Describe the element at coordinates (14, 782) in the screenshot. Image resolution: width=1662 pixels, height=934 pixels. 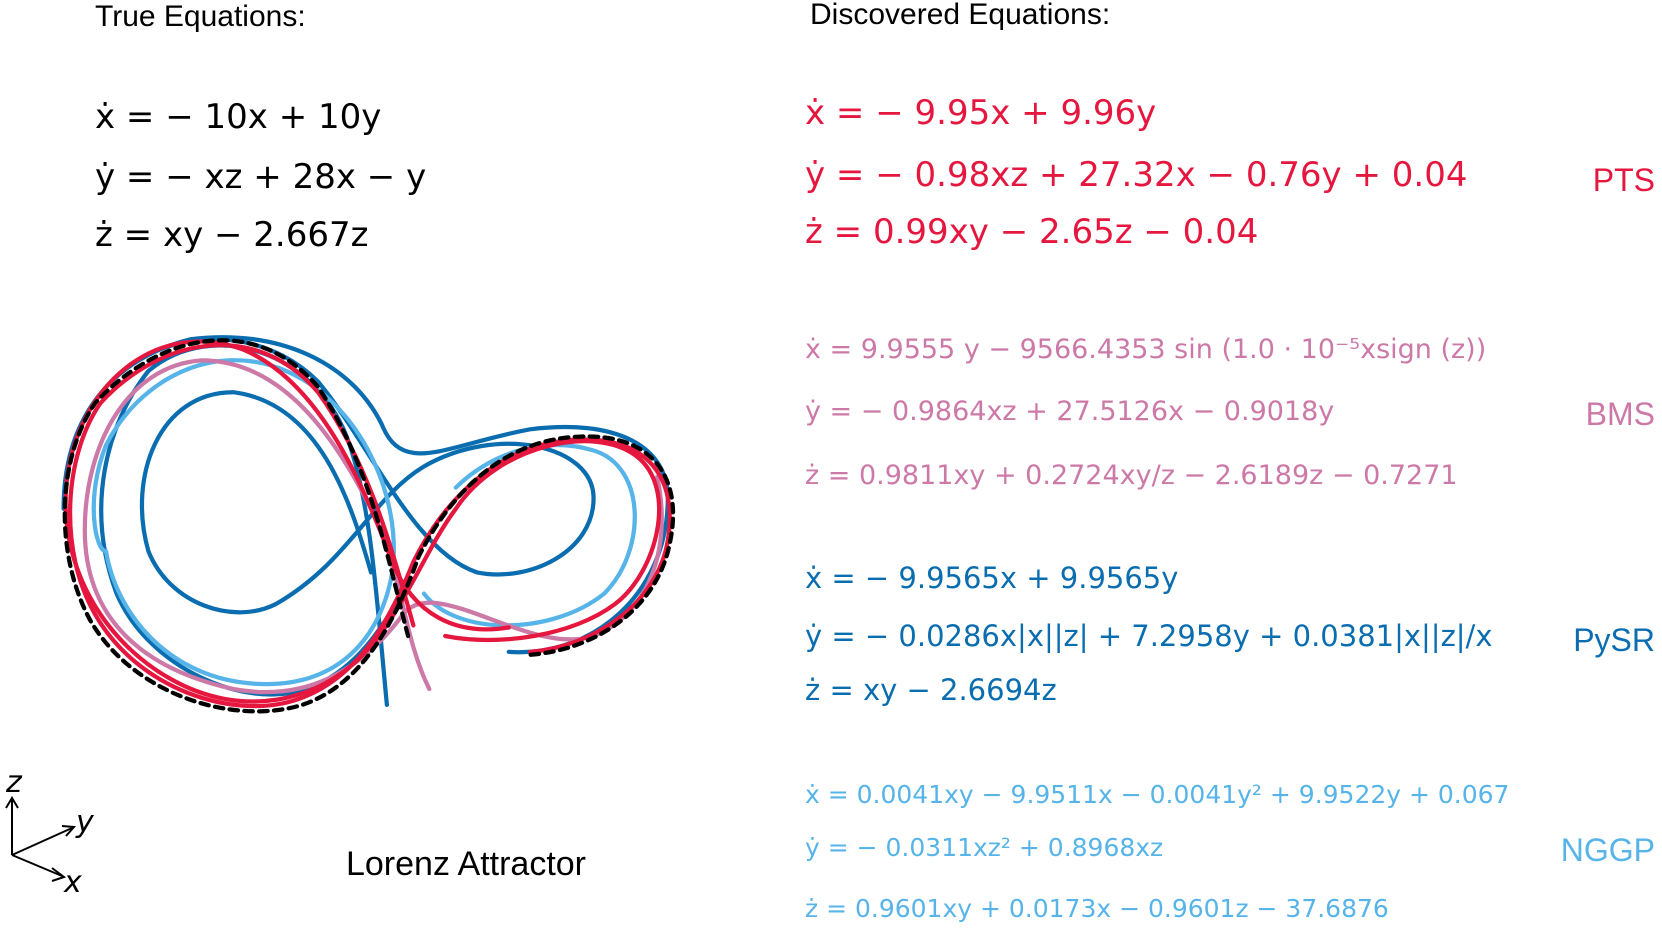
I see `axis-label: z` at that location.